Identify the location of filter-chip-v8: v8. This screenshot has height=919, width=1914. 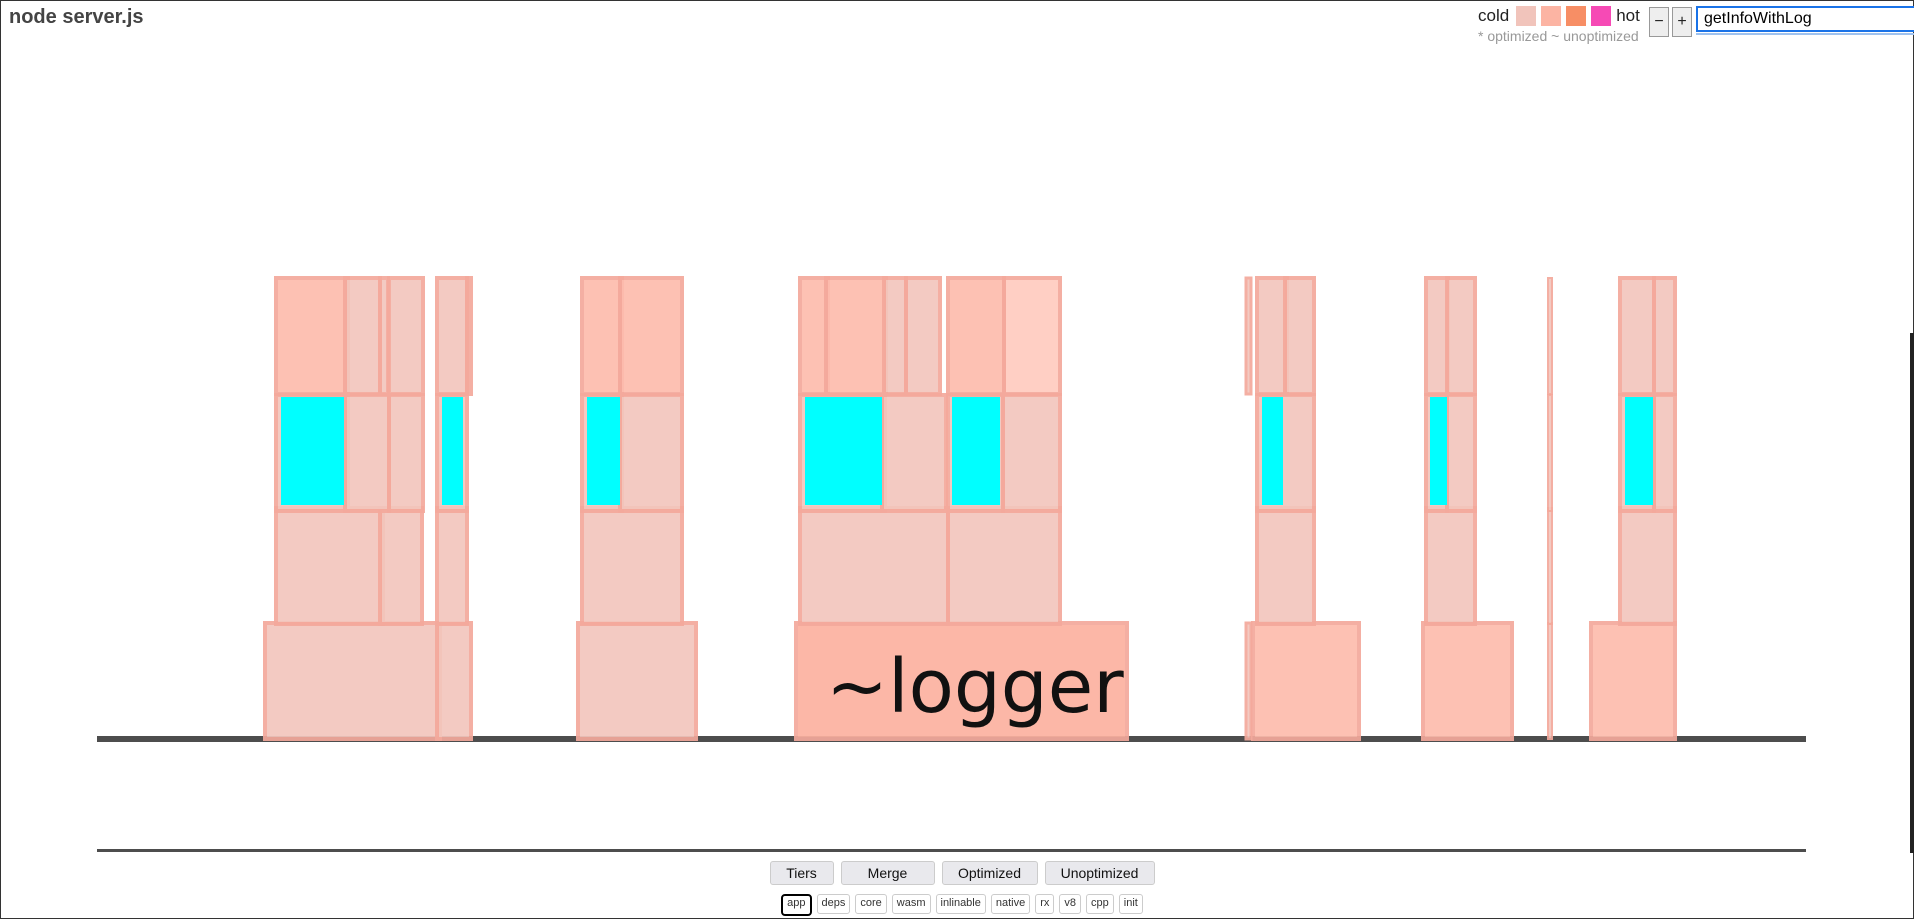
(1070, 904).